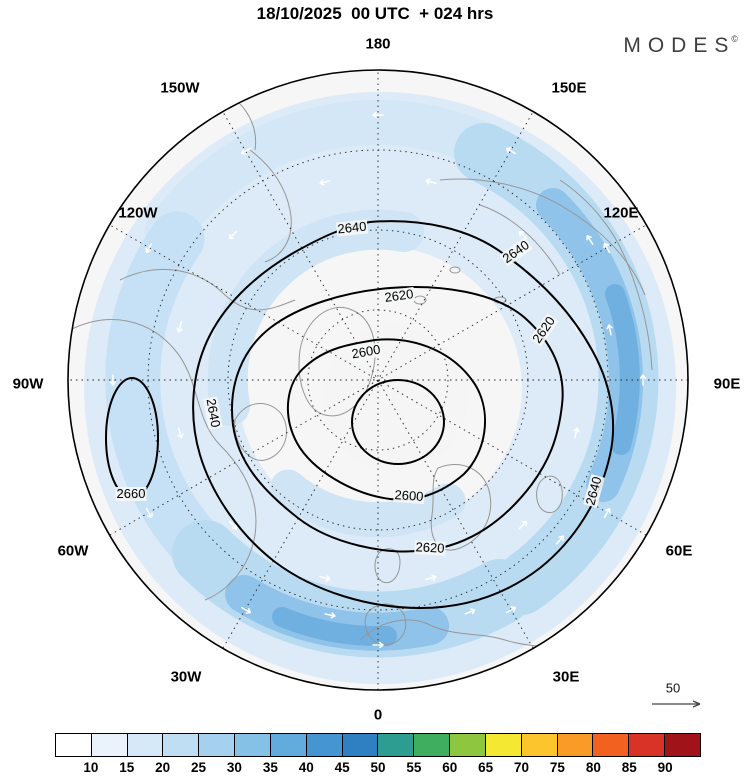 This screenshot has width=750, height=782. Describe the element at coordinates (673, 688) in the screenshot. I see `wind-scale-value: 50` at that location.